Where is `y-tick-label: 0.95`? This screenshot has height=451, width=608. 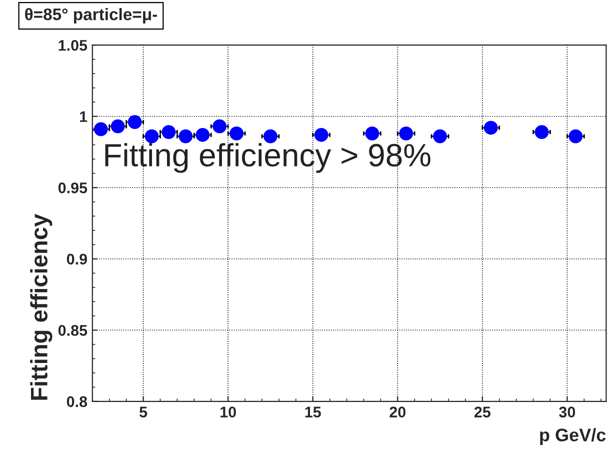
y-tick-label: 0.95 is located at coordinates (73, 188).